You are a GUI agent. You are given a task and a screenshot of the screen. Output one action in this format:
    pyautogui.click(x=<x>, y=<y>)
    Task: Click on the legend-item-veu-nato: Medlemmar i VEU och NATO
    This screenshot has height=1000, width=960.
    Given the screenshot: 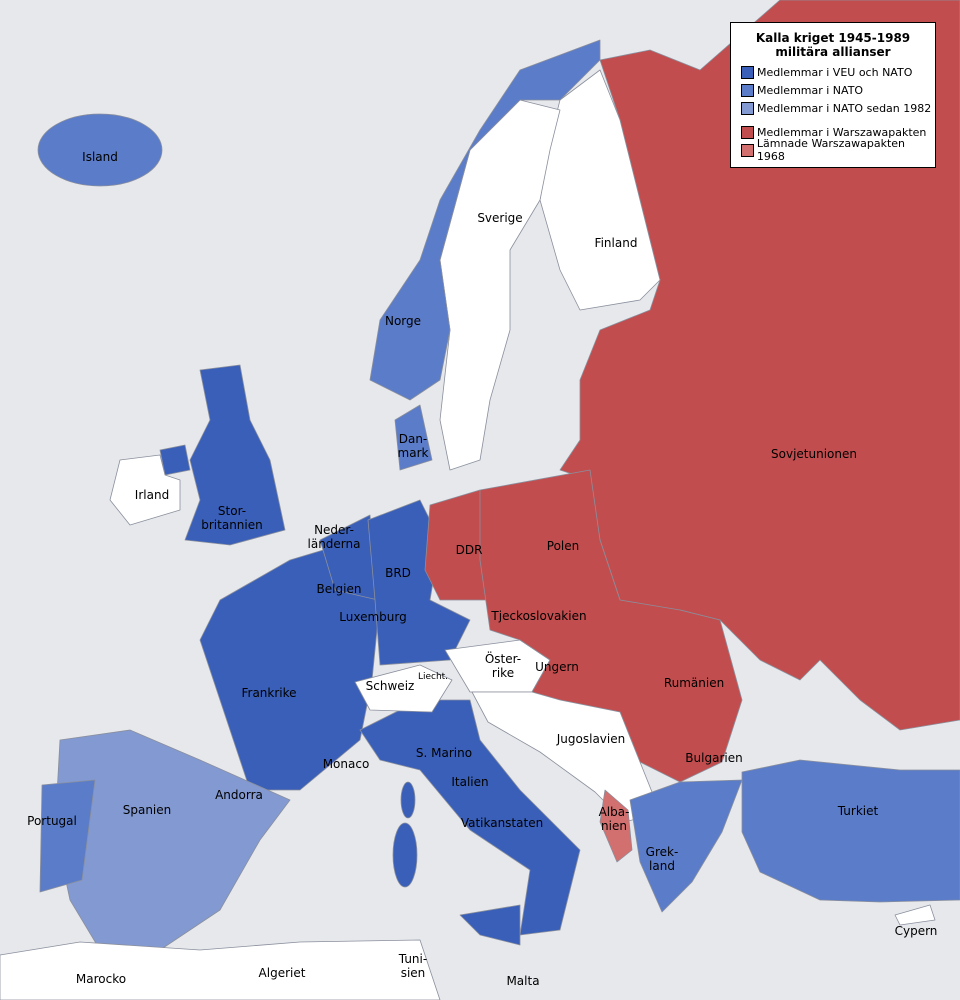 What is the action you would take?
    pyautogui.click(x=833, y=72)
    